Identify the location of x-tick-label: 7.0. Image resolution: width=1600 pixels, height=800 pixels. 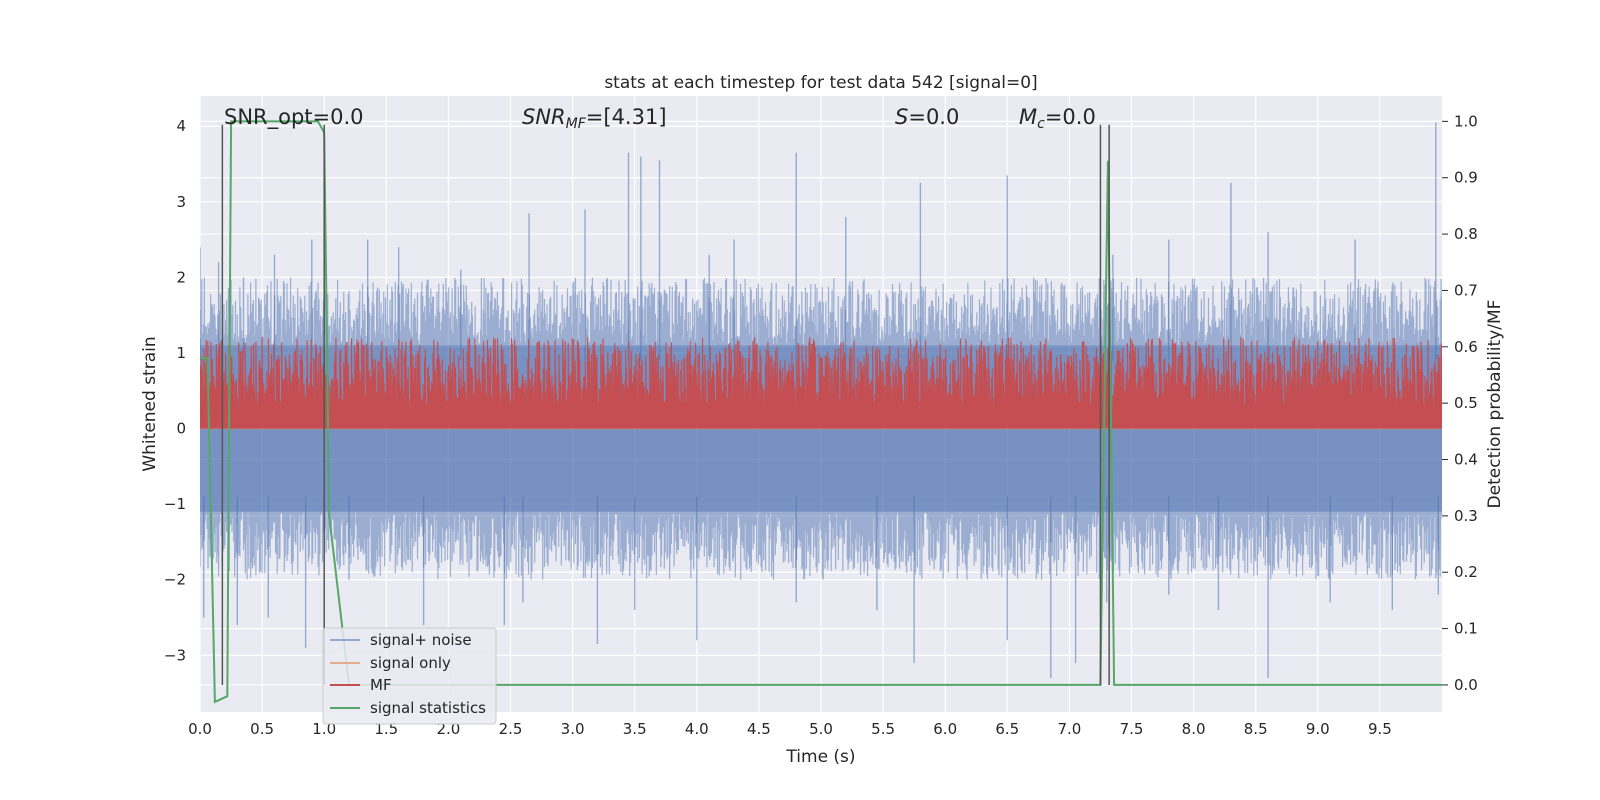
(1069, 729).